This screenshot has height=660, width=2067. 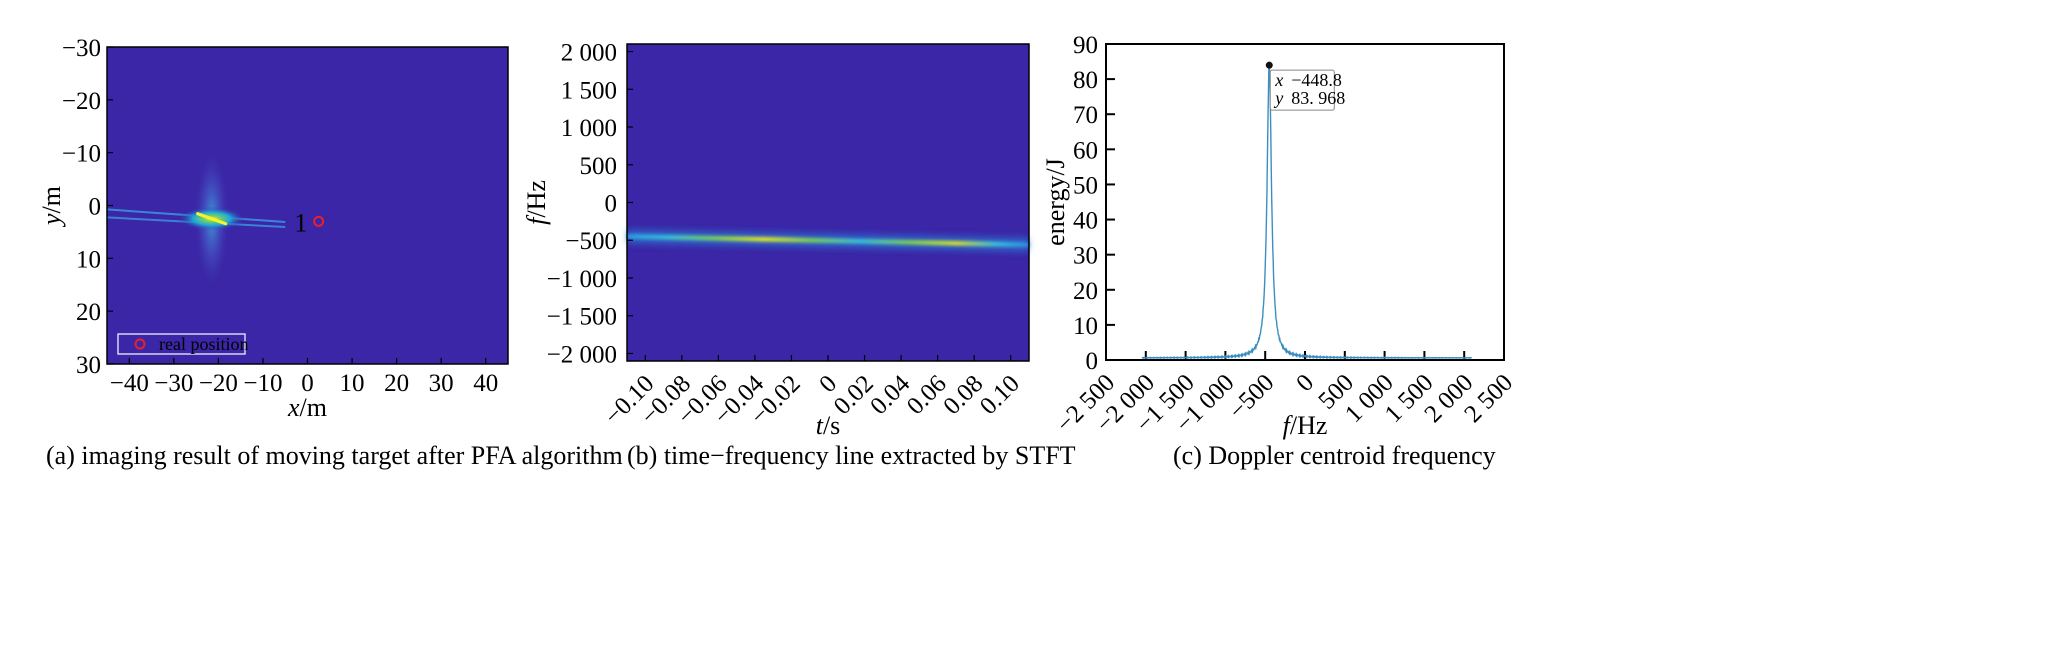 I want to click on legend-box, so click(x=181, y=344).